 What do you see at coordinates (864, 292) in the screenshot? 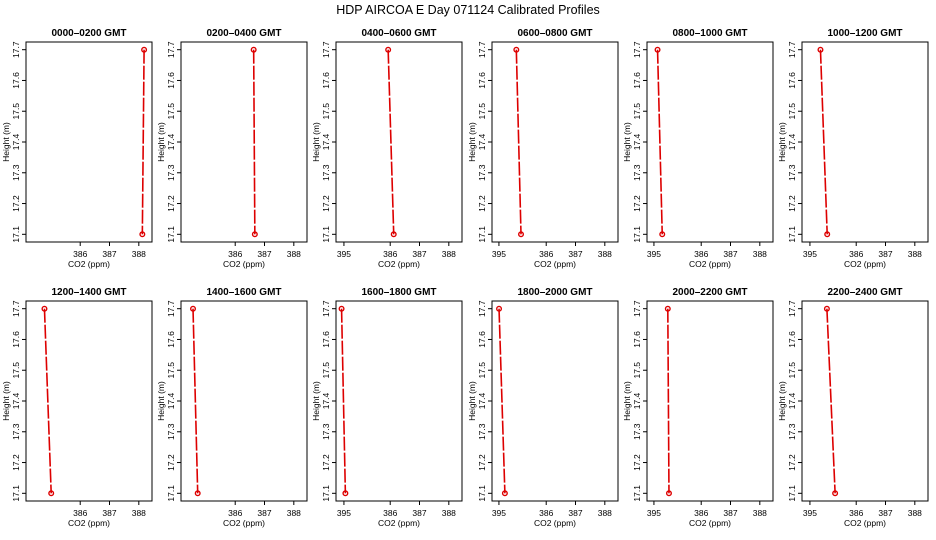
I see `panel-title: 2200–2400 GMT` at bounding box center [864, 292].